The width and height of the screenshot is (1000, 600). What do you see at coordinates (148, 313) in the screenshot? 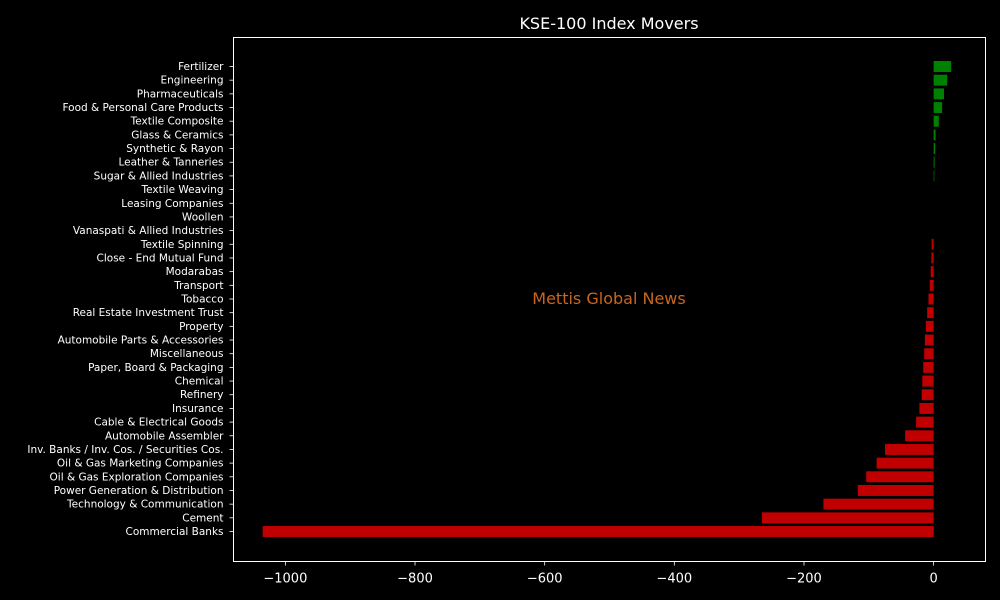
I see `y-tick-label: Real Estate Investment Trust` at bounding box center [148, 313].